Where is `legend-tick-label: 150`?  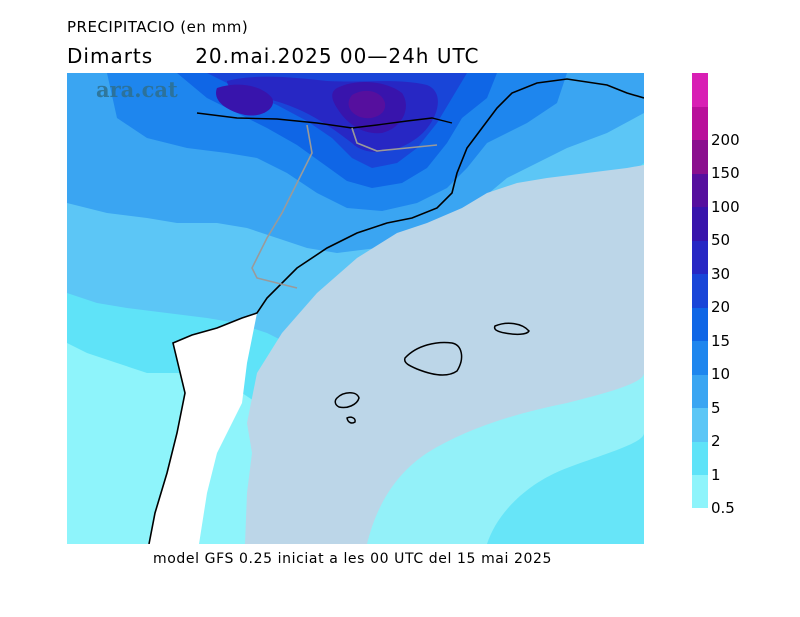 legend-tick-label: 150 is located at coordinates (725, 173).